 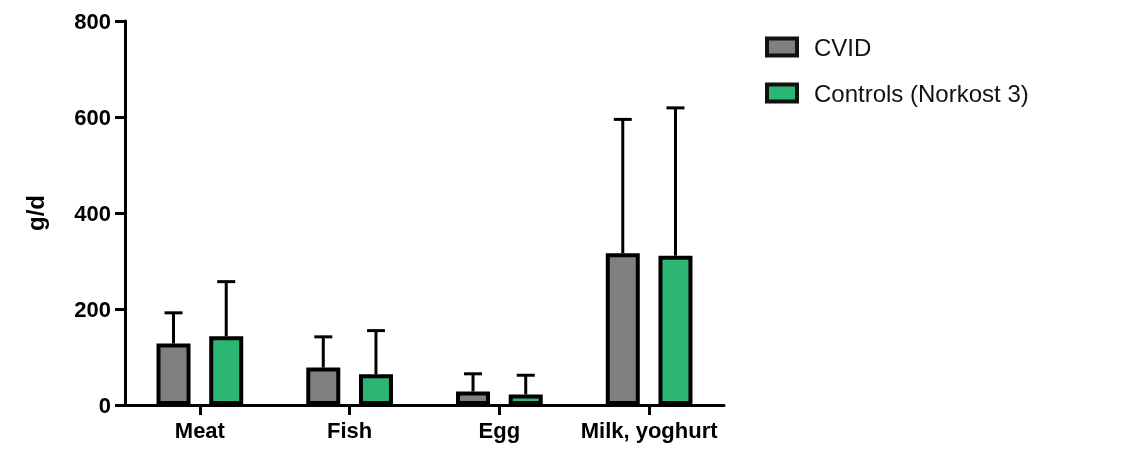 What do you see at coordinates (649, 430) in the screenshot?
I see `x-tick-label: Milk, yoghurt` at bounding box center [649, 430].